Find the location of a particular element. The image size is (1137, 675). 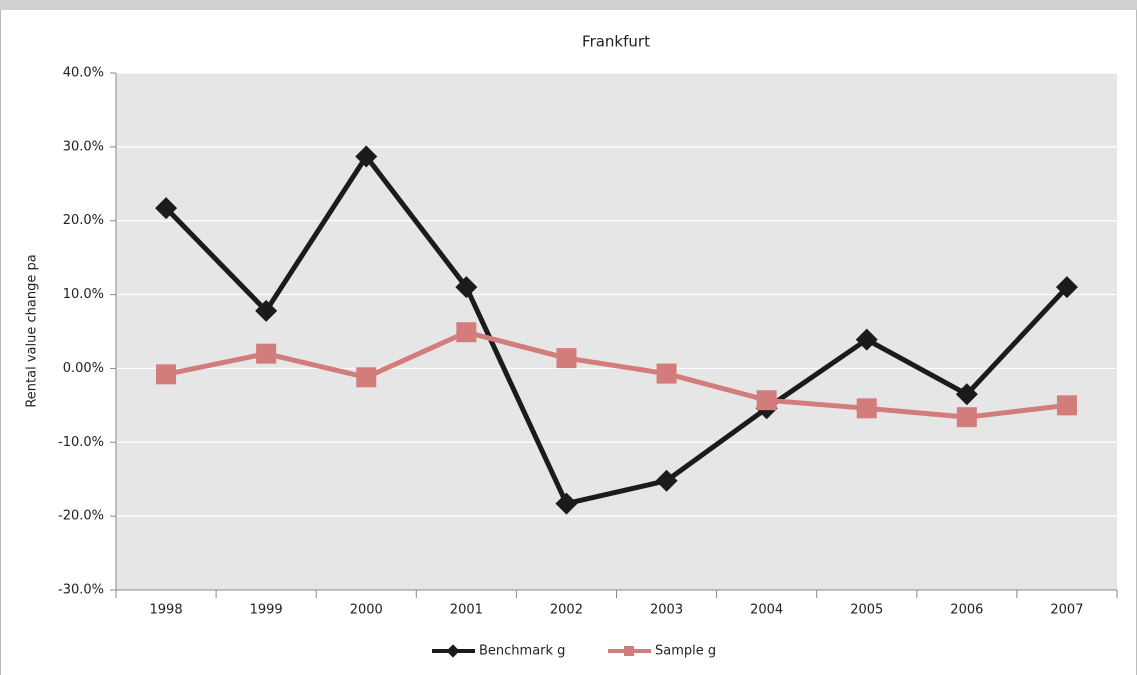

top-band is located at coordinates (568, 5).